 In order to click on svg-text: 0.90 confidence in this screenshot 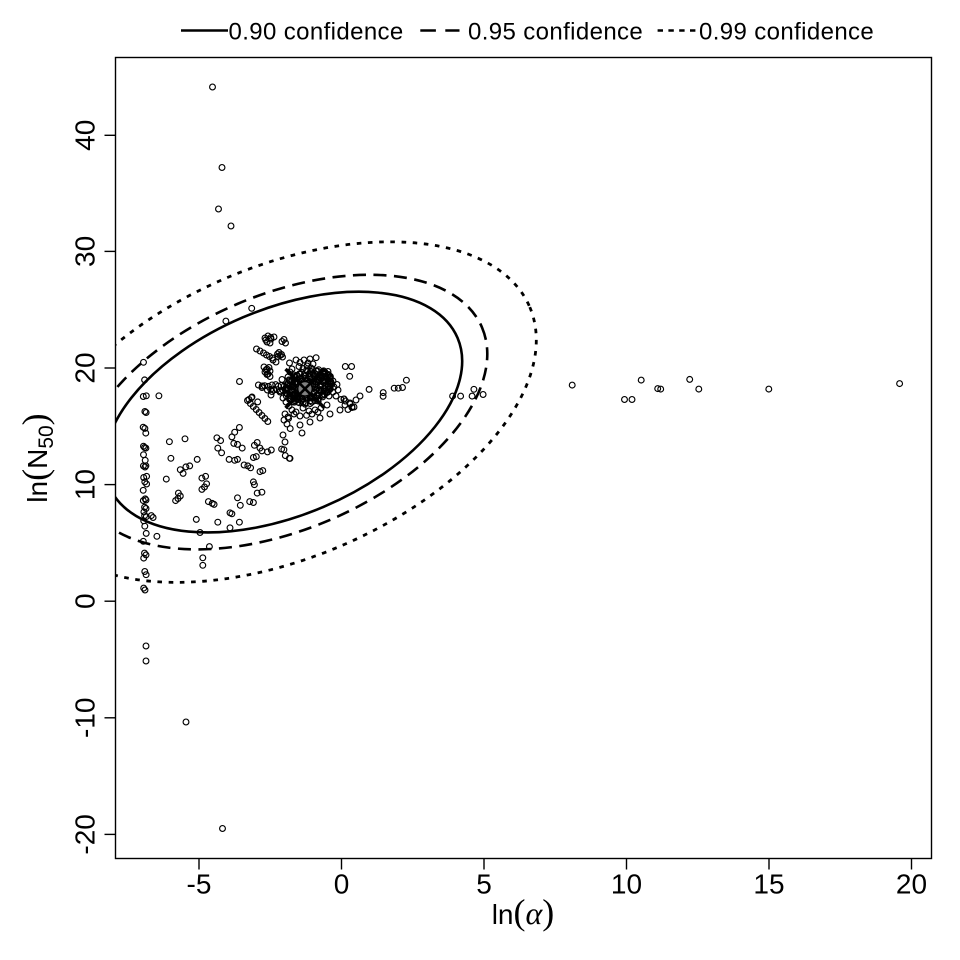, I will do `click(316, 32)`.